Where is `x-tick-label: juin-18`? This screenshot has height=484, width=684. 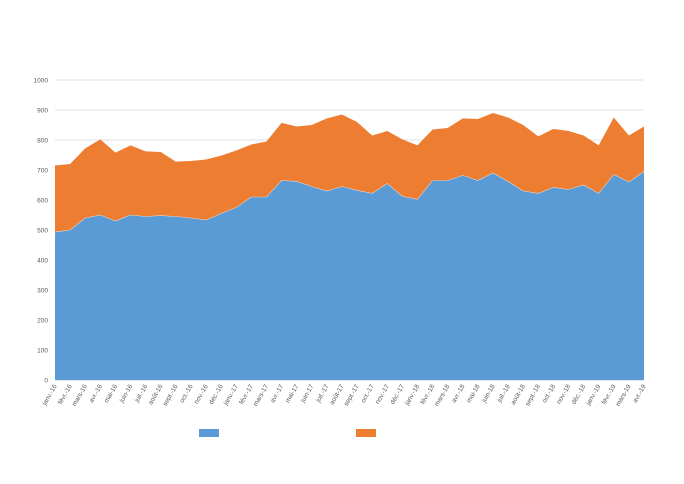
x-tick-label: juin-18 is located at coordinates (488, 394).